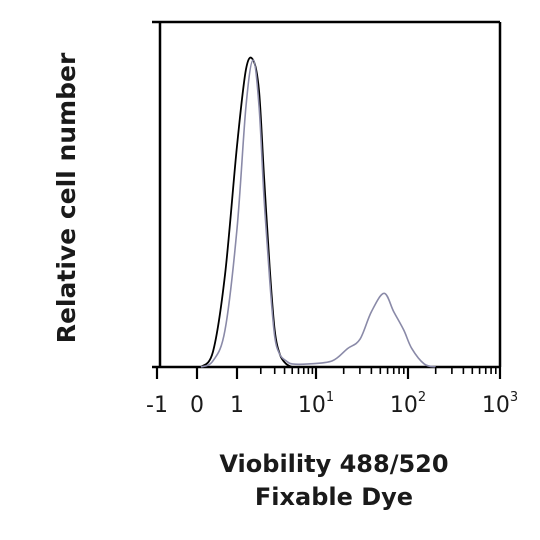  What do you see at coordinates (333, 464) in the screenshot?
I see `x-axis-label-line-1: Viobility 488/520` at bounding box center [333, 464].